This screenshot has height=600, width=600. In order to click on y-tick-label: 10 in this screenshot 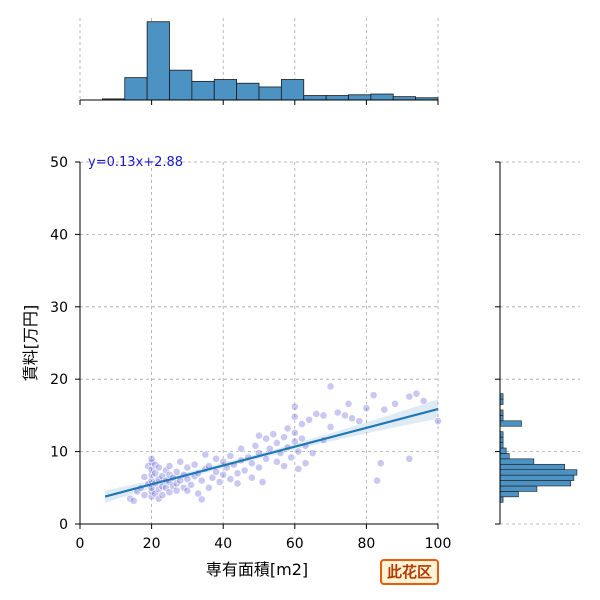, I will do `click(59, 453)`.